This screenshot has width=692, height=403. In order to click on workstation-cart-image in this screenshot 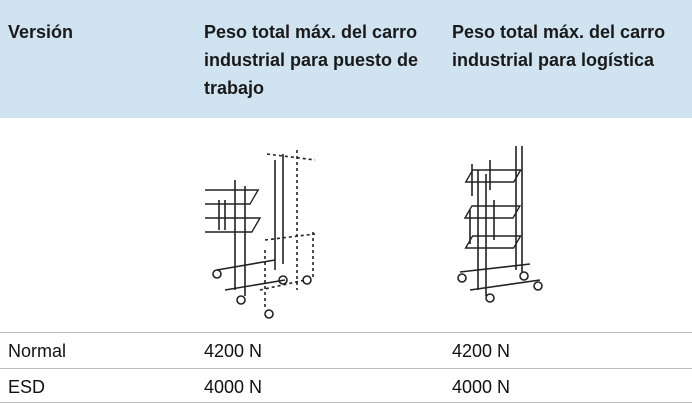, I will do `click(260, 234)`.